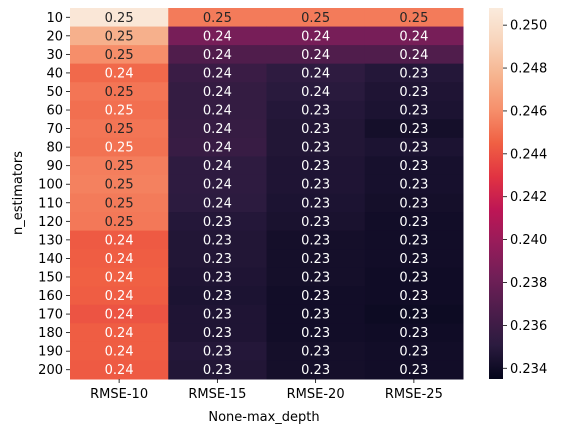 This screenshot has height=433, width=565. I want to click on y-tick-label: 100, so click(50, 185).